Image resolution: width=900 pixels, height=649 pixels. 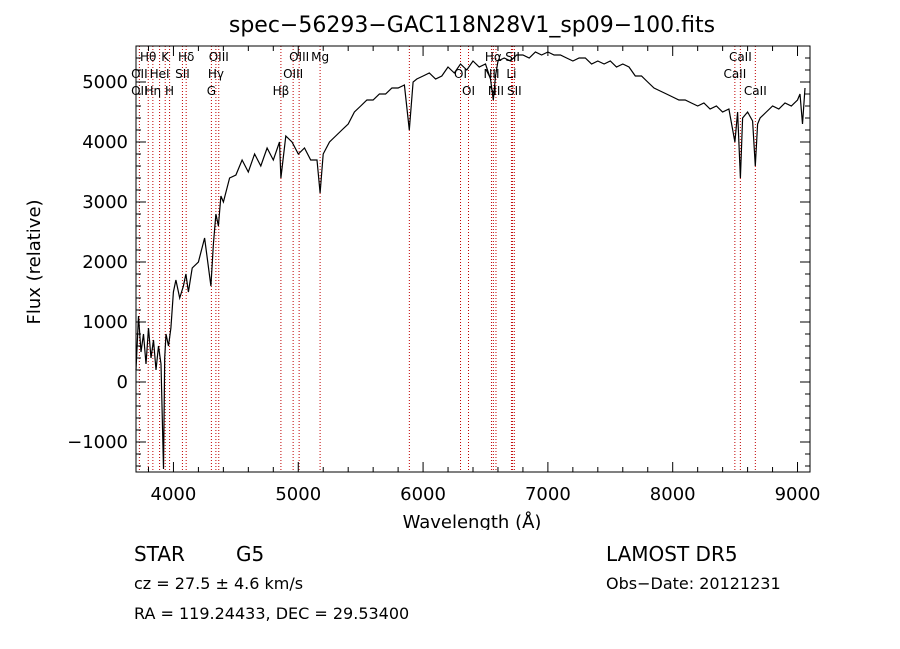 I want to click on line-label: Hβ, so click(x=281, y=91).